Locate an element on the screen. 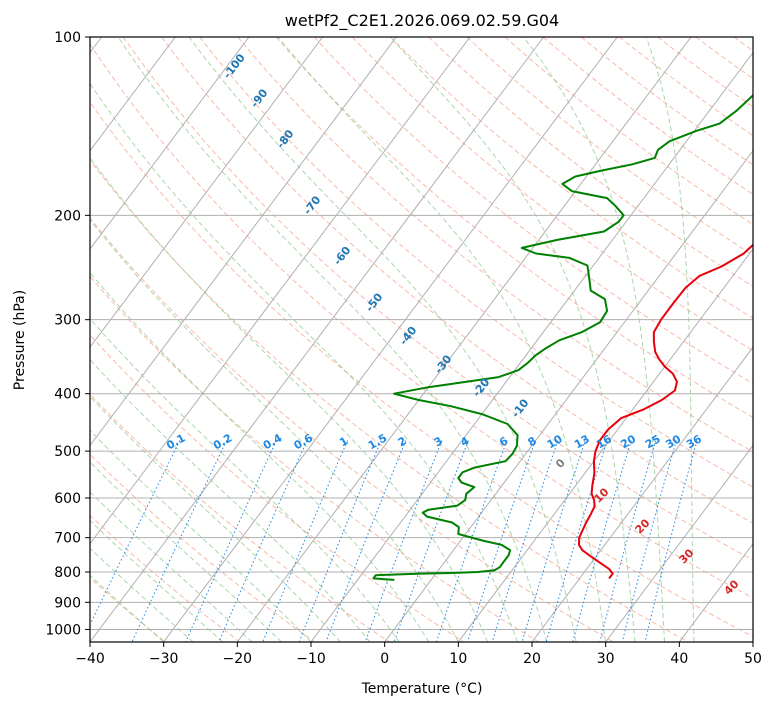  y-tick-label: 600 is located at coordinates (67, 499).